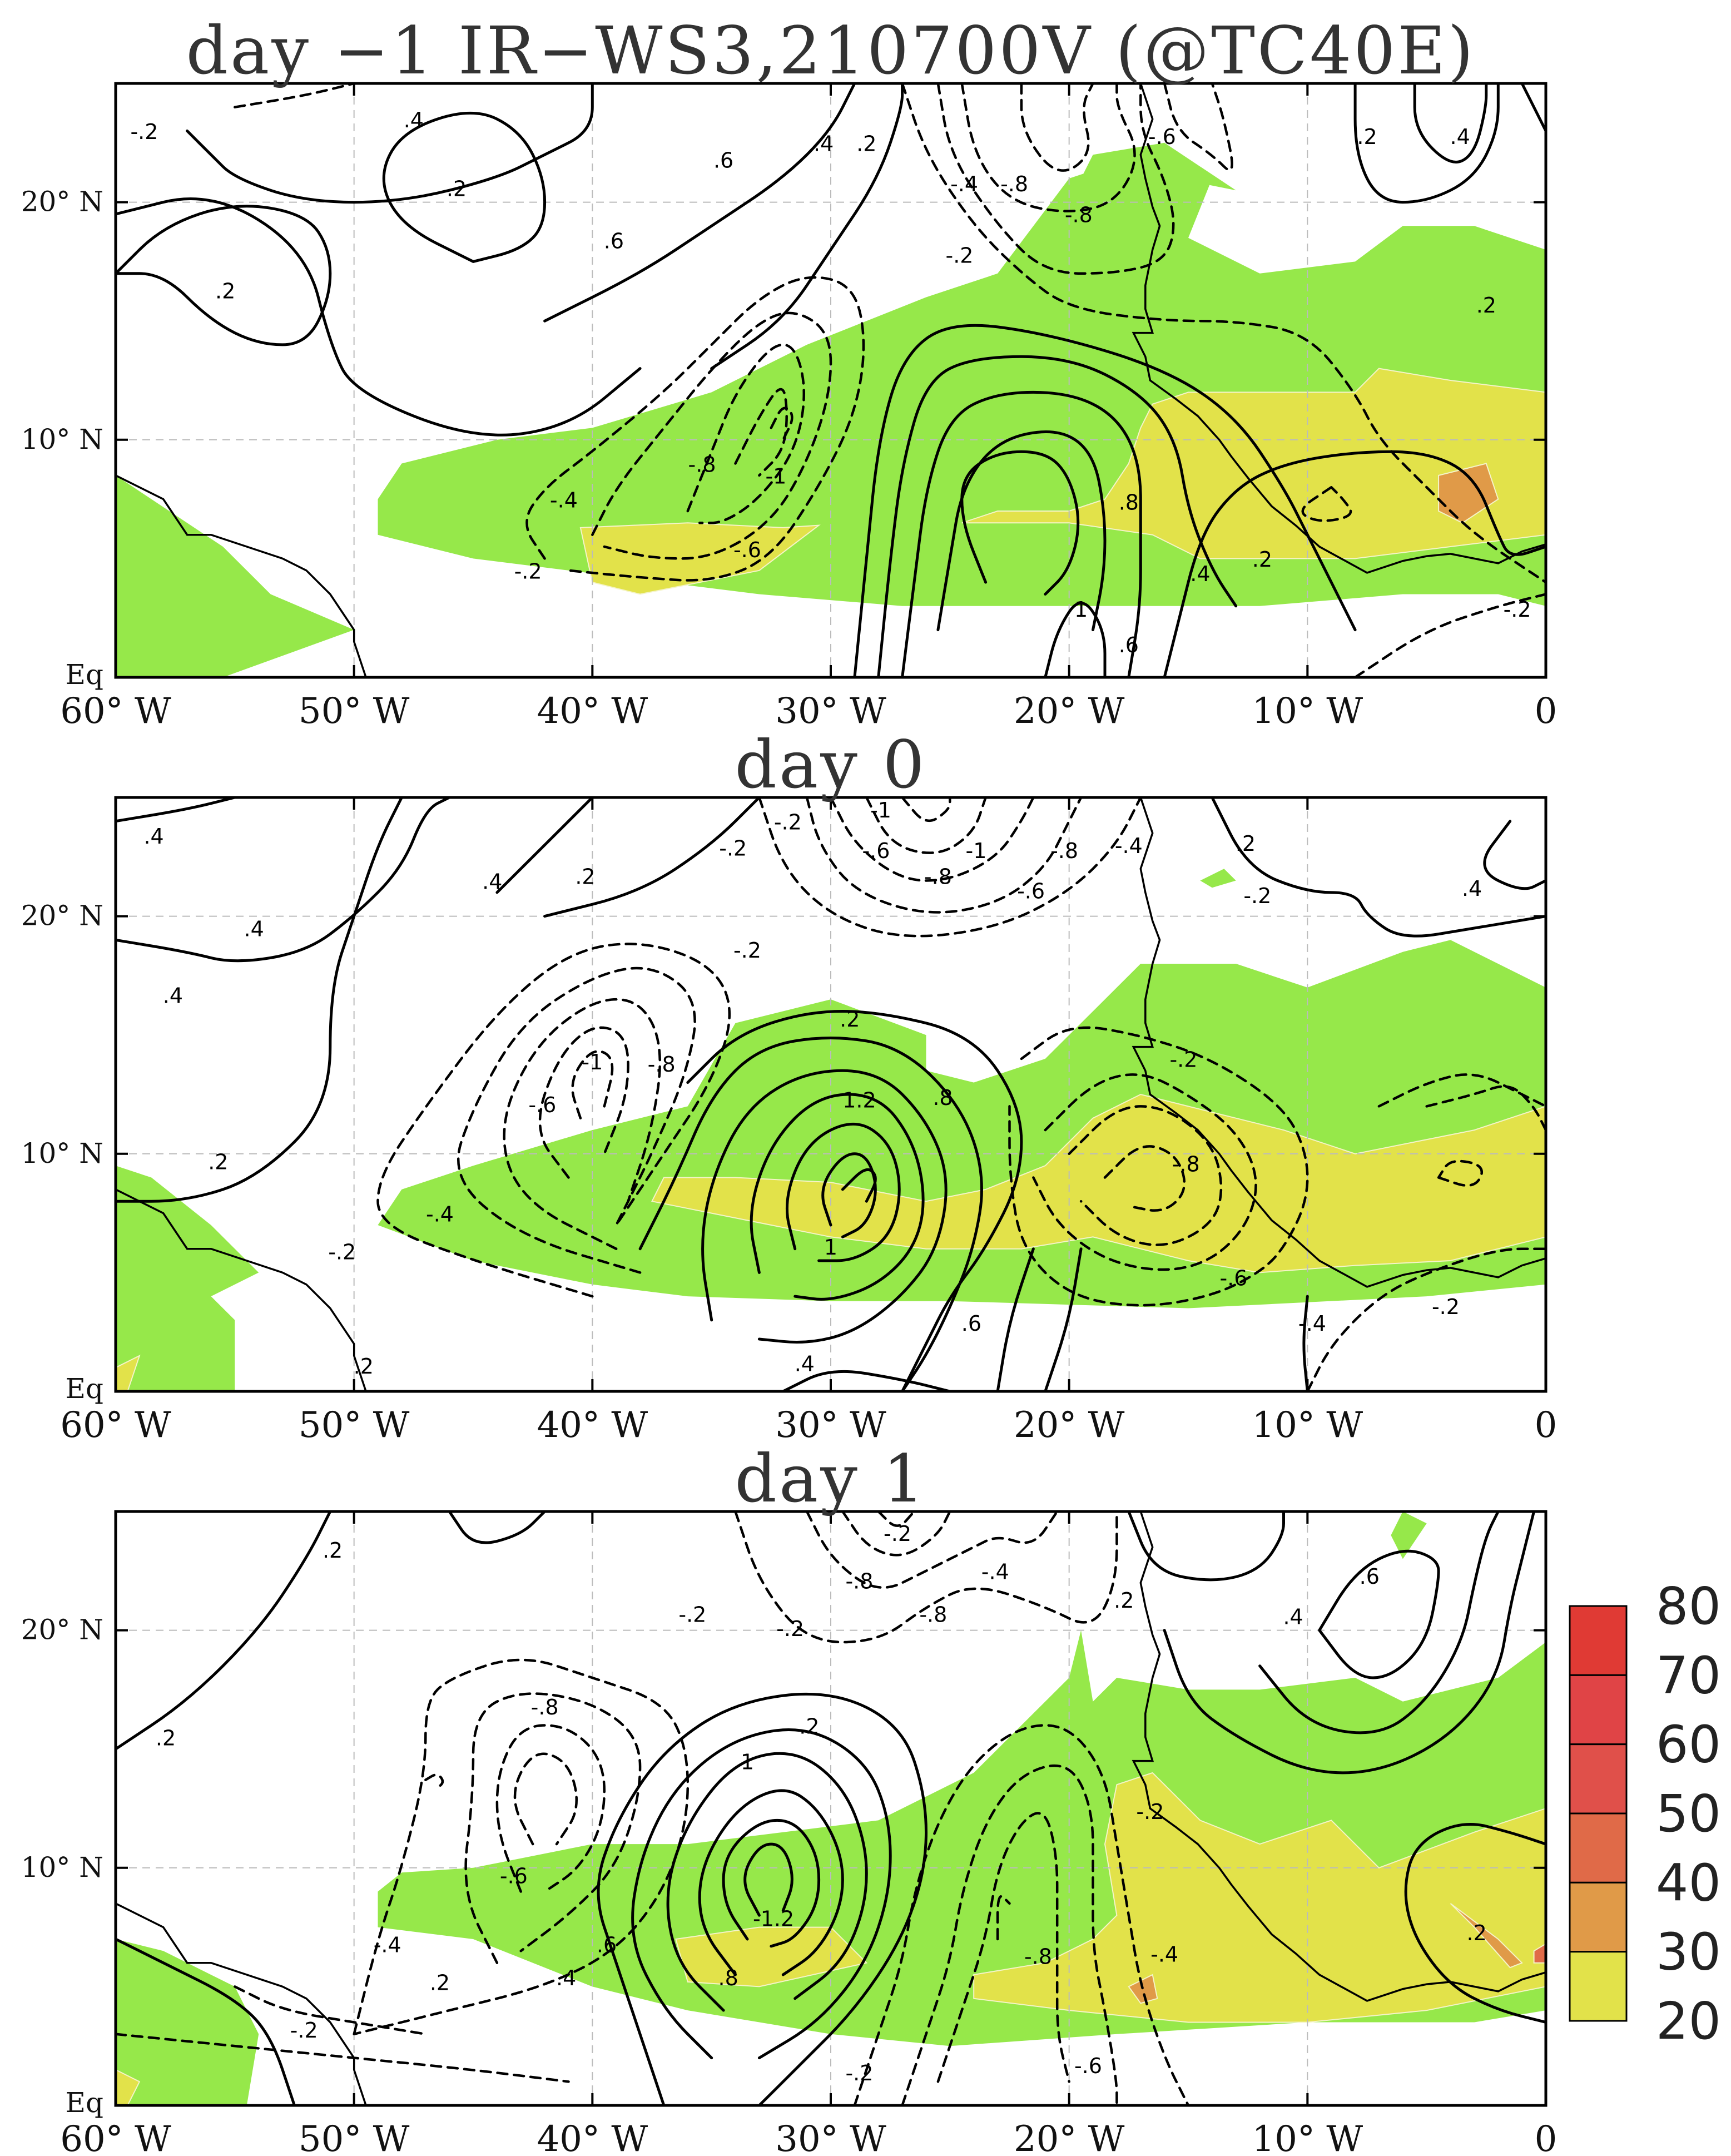 This screenshot has width=1731, height=2156. What do you see at coordinates (723, 160) in the screenshot?
I see `contour-label: .6` at bounding box center [723, 160].